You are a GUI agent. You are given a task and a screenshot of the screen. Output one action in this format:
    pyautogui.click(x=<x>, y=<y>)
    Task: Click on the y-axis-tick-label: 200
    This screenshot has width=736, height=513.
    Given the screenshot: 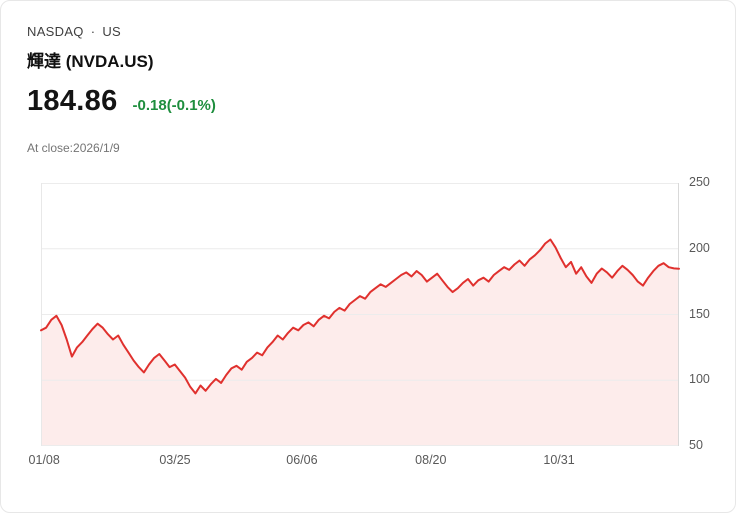 What is the action you would take?
    pyautogui.click(x=699, y=247)
    